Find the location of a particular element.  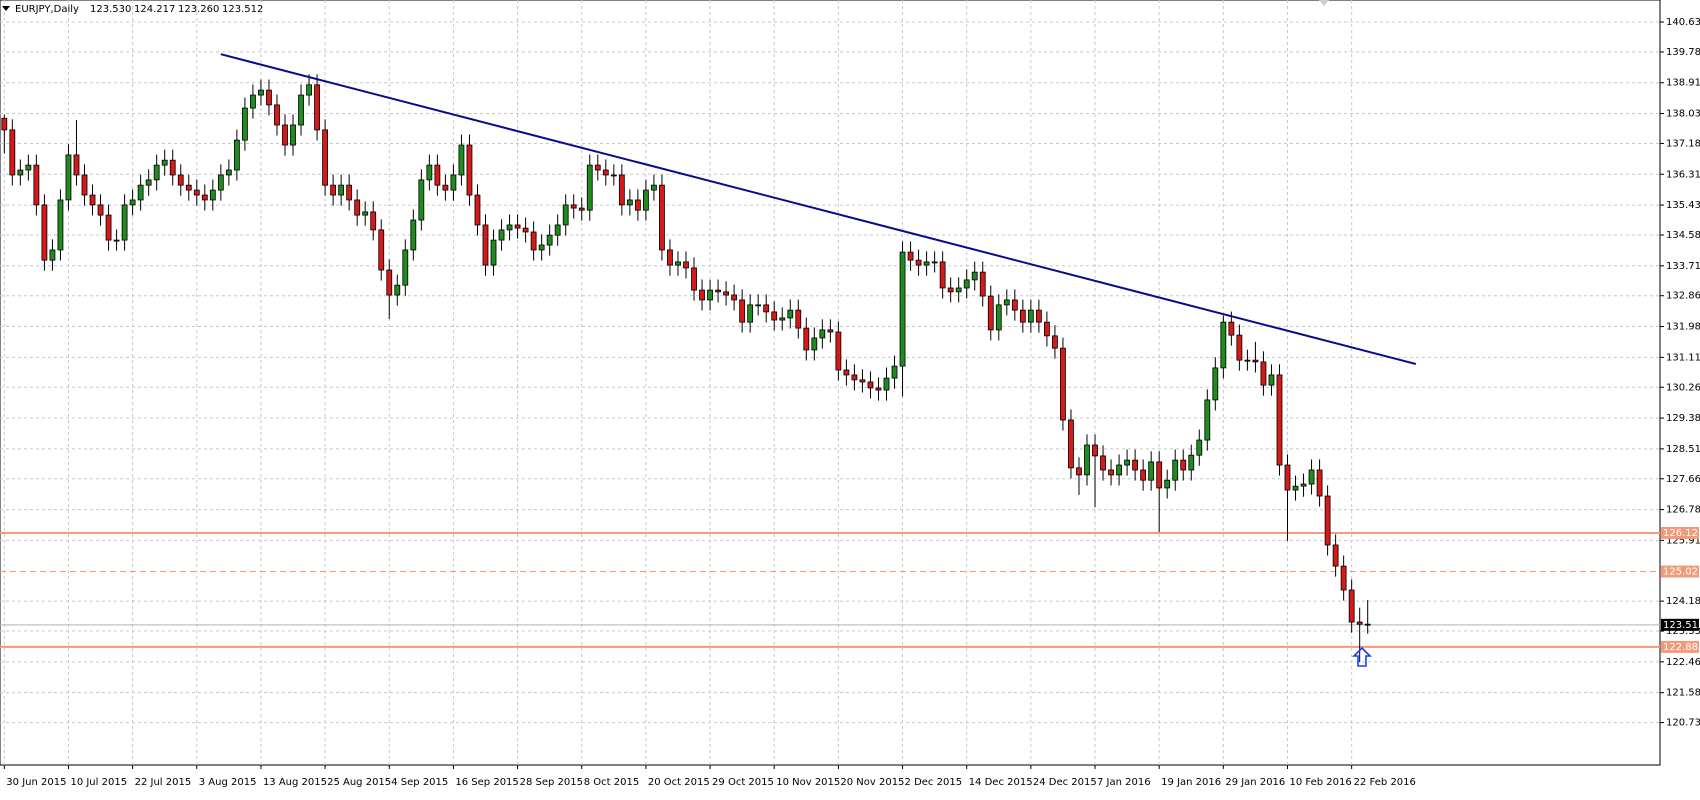

x-tick-label: 22 Feb 2016 is located at coordinates (1385, 782).